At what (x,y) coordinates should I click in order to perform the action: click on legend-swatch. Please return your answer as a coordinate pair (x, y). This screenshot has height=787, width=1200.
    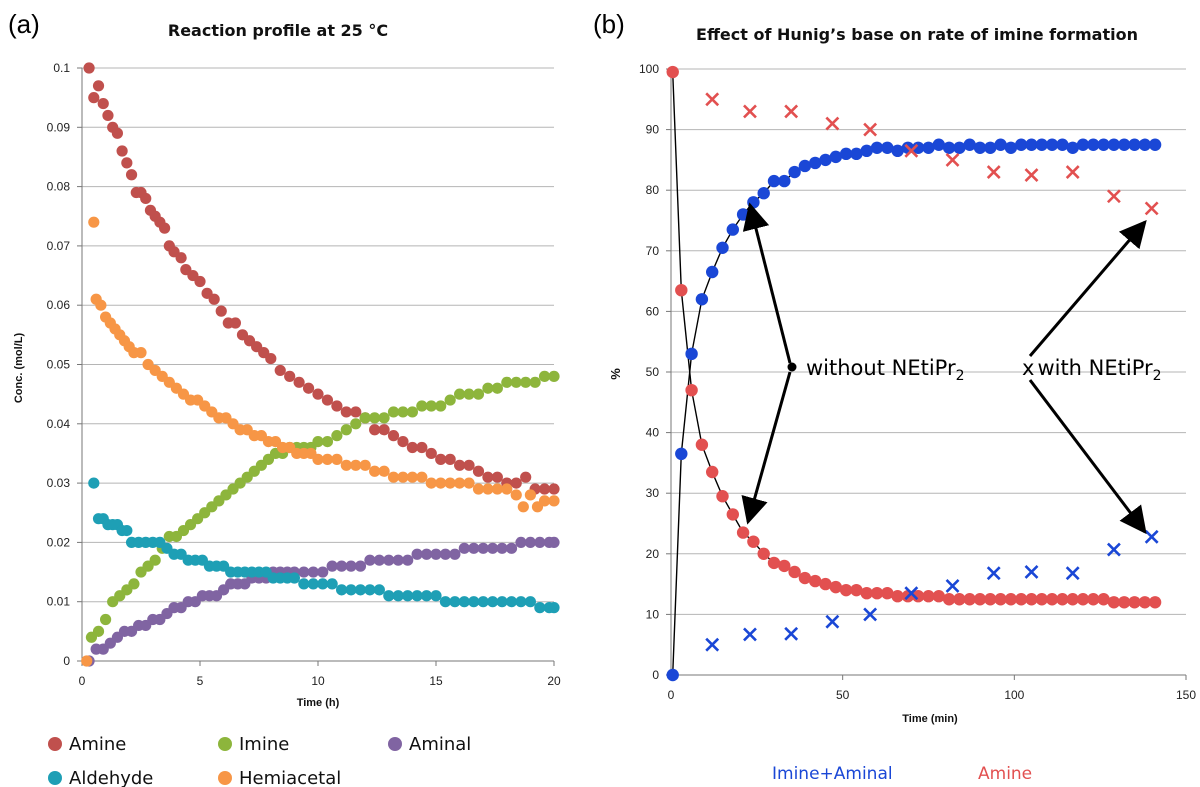
    Looking at the image, I should click on (55, 778).